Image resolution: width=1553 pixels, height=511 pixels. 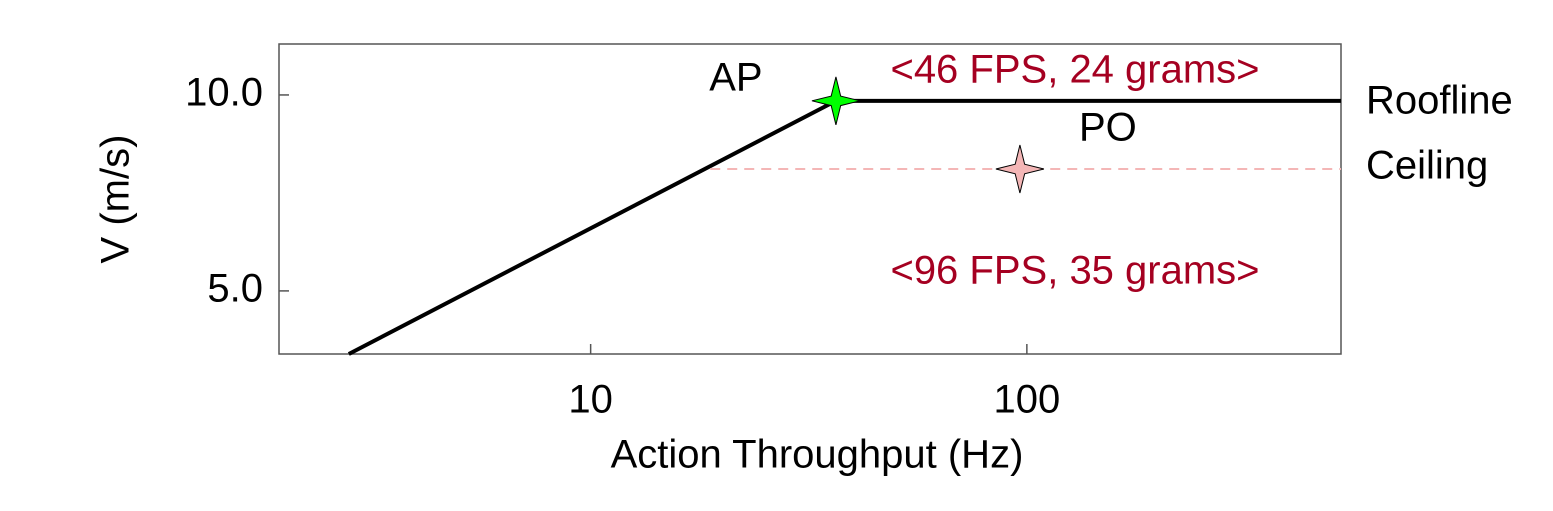 What do you see at coordinates (1108, 128) in the screenshot?
I see `point-label: PO` at bounding box center [1108, 128].